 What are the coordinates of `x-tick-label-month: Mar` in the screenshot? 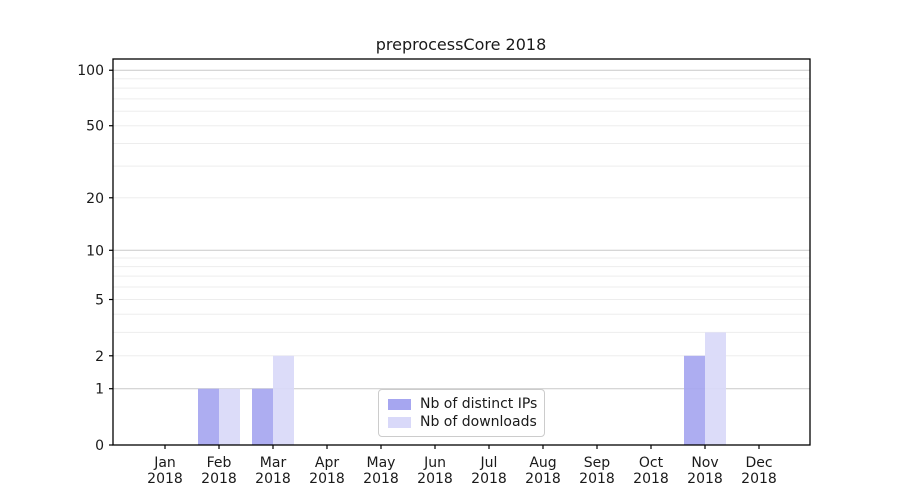 It's located at (273, 463).